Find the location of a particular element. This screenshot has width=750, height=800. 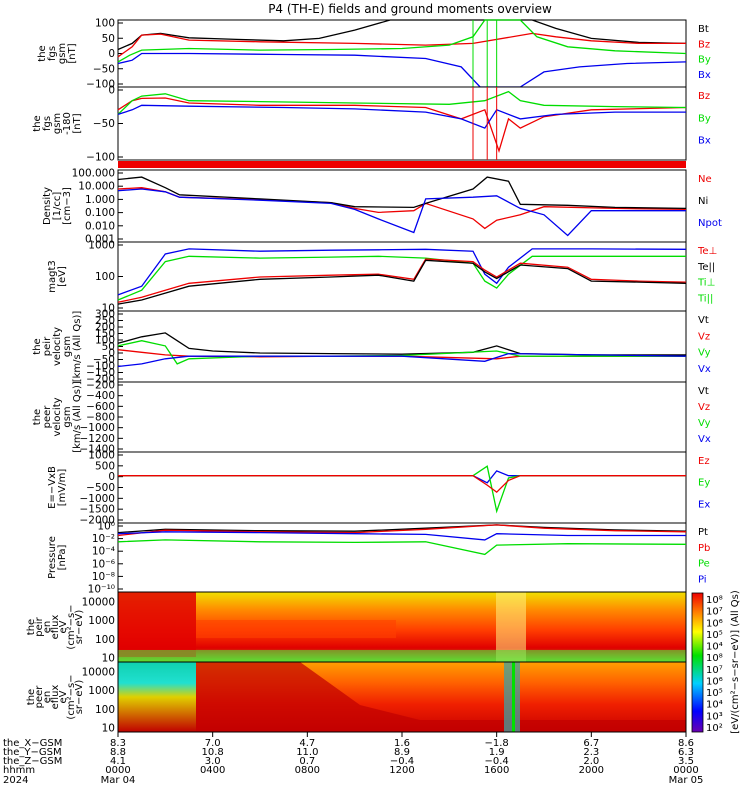

y-tick-label: −1400 is located at coordinates (97, 450).